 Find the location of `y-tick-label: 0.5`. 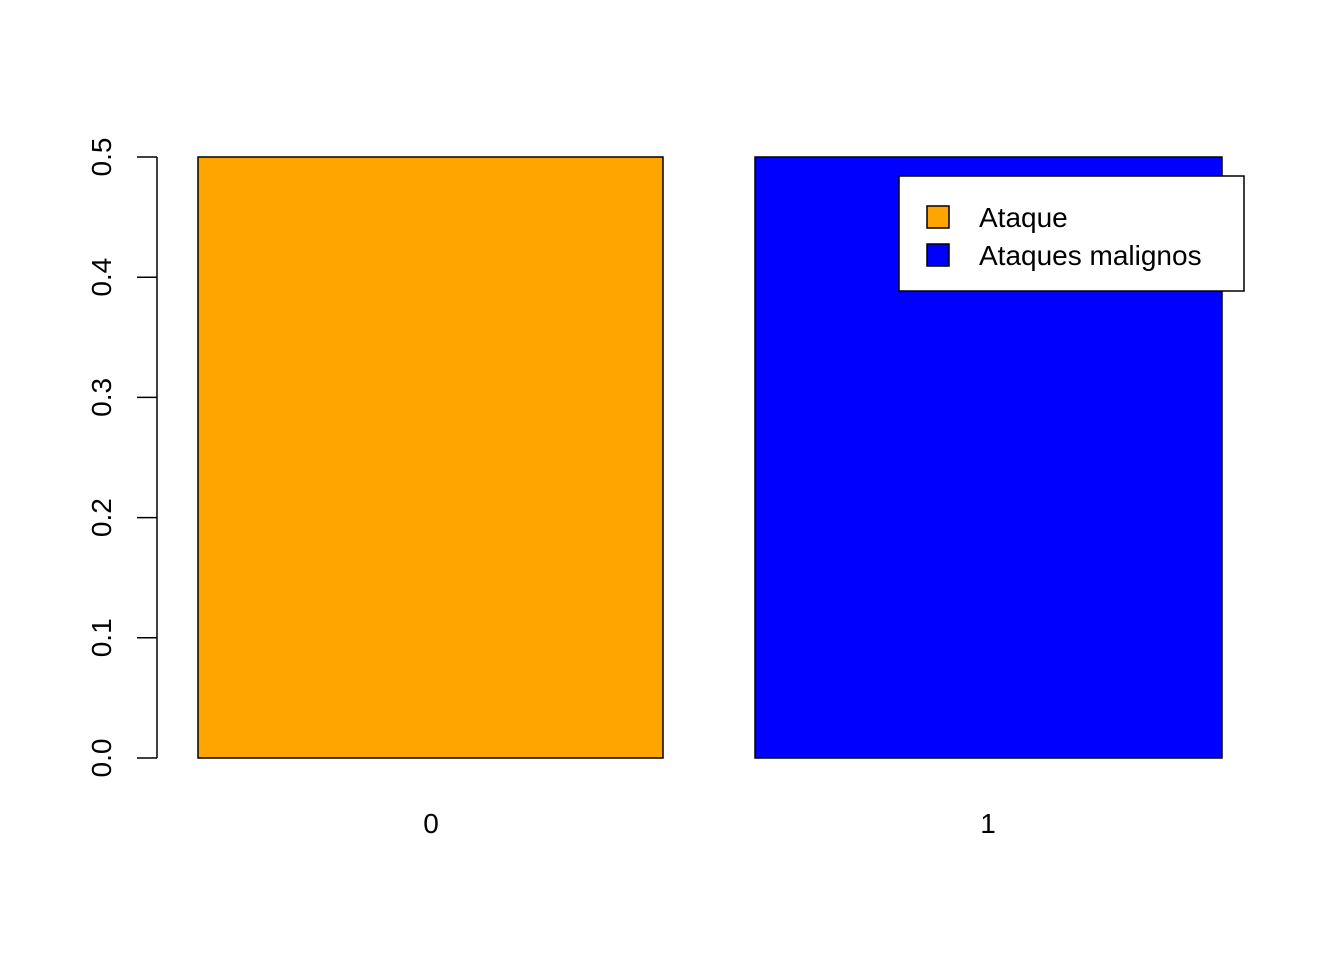

y-tick-label: 0.5 is located at coordinates (101, 157).